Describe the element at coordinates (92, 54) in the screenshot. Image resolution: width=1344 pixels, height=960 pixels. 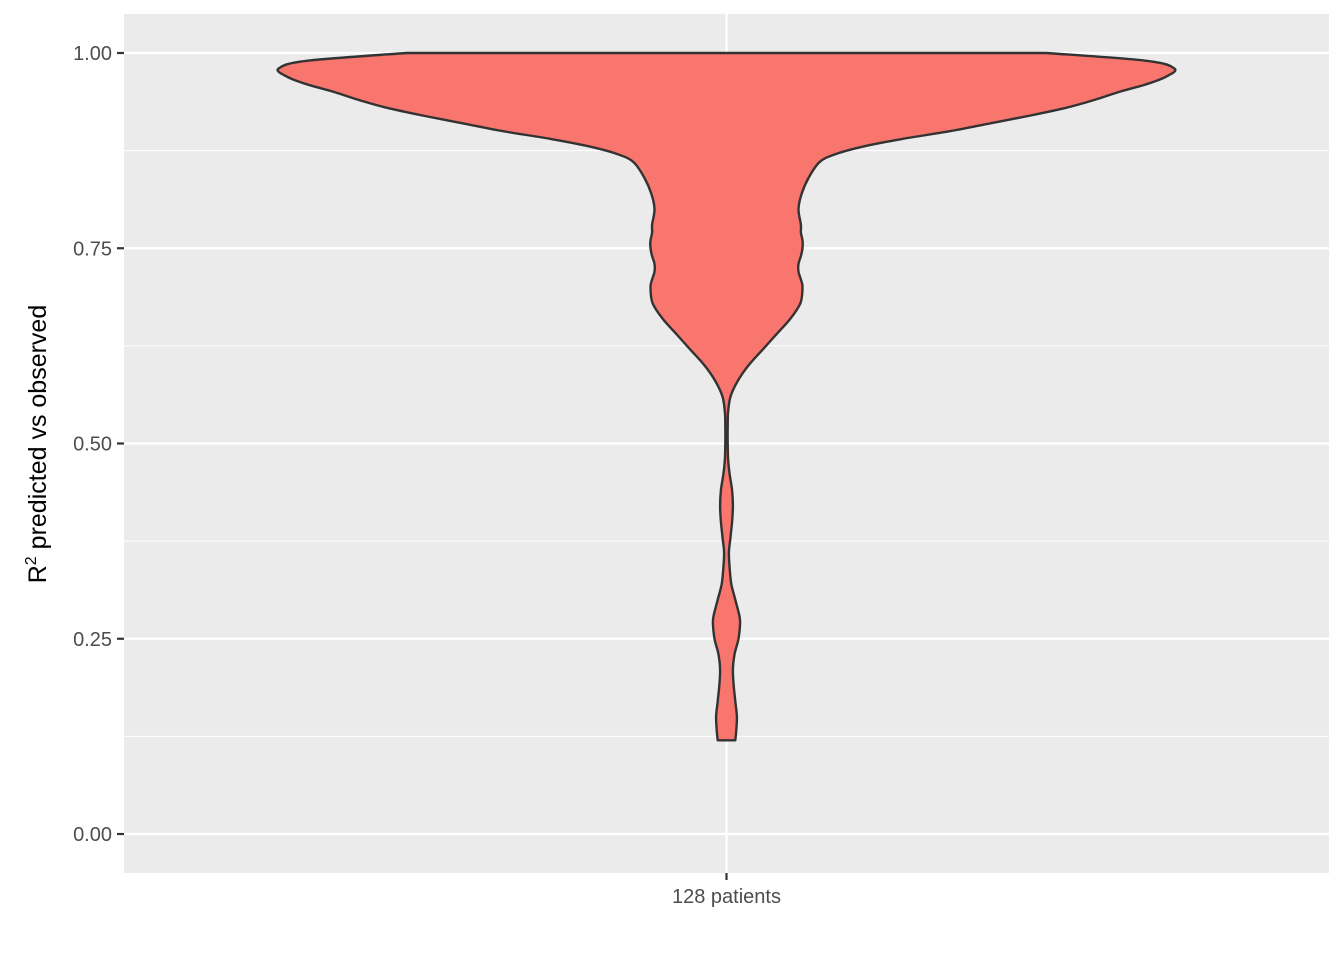
I see `y-tick-label: 1.00` at that location.